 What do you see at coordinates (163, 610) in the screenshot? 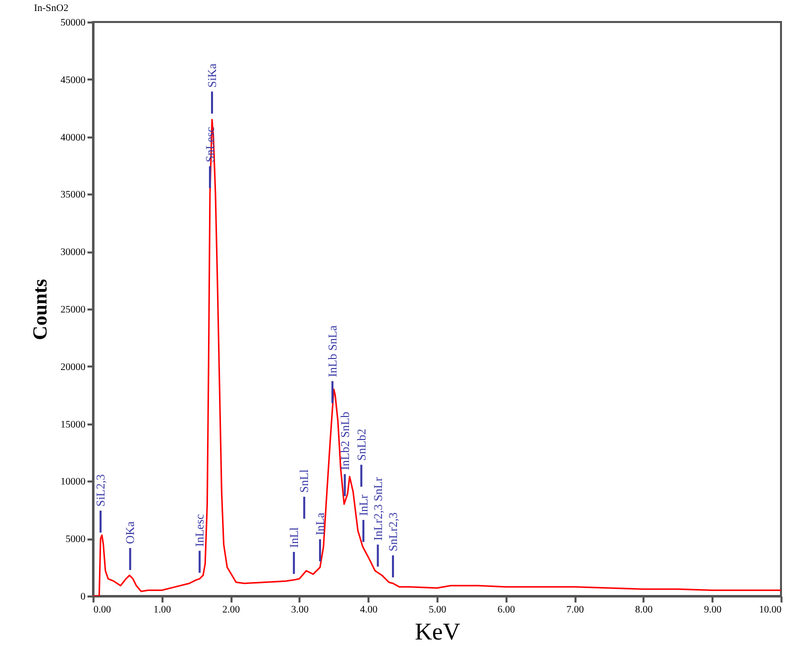
I see `x-tick-label: 1.00` at bounding box center [163, 610].